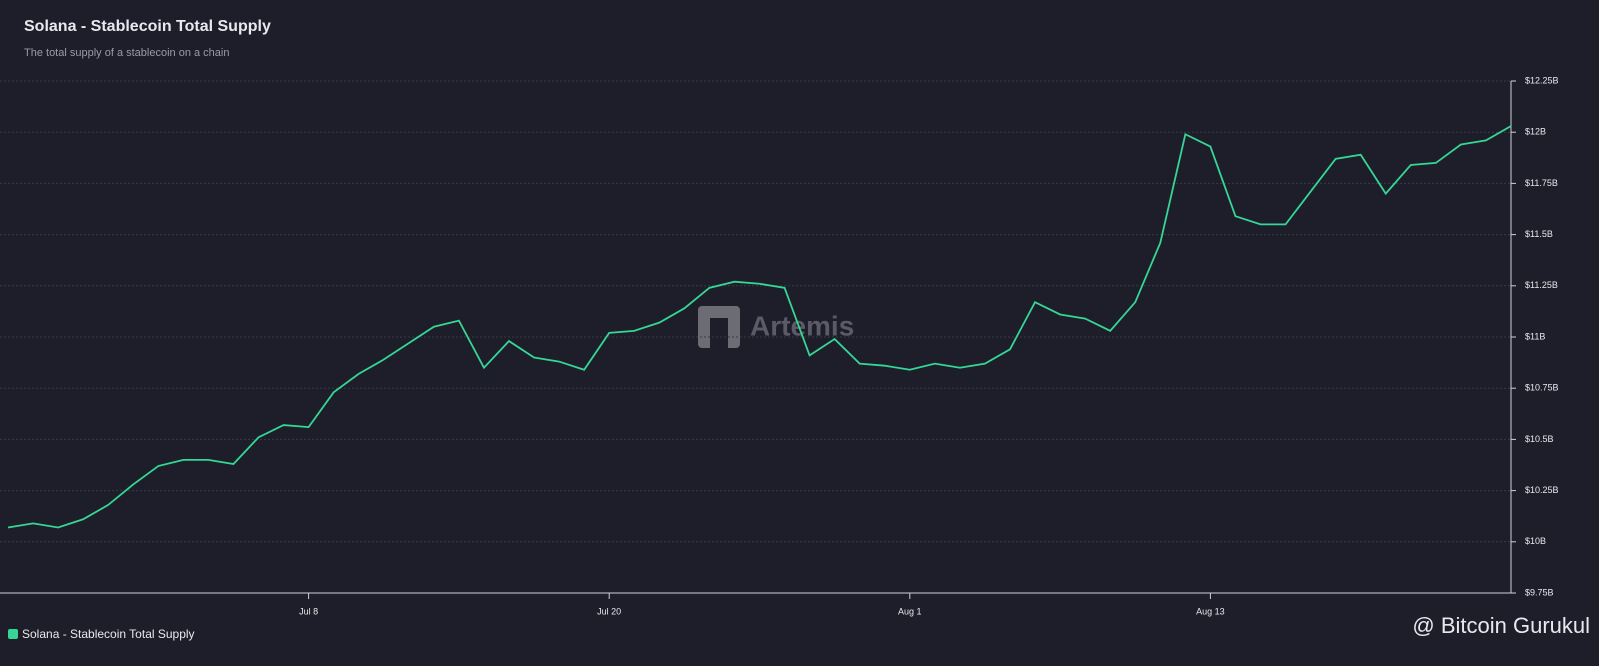 This screenshot has width=1599, height=666. Describe the element at coordinates (1535, 132) in the screenshot. I see `y-tick-label: $12B` at that location.